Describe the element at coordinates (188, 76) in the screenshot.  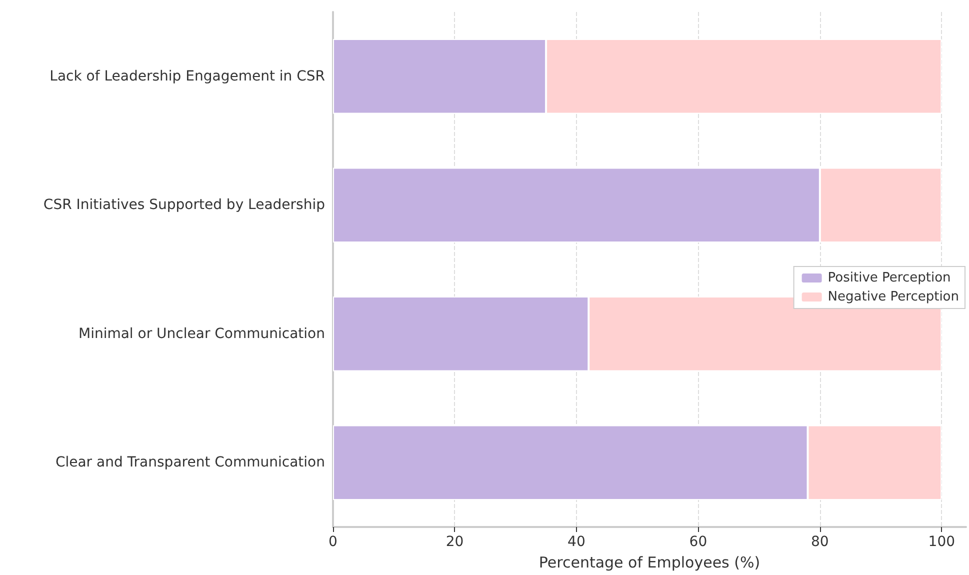
I see `y-tick-label: Lack of Leadership Engagement in CSR` at that location.